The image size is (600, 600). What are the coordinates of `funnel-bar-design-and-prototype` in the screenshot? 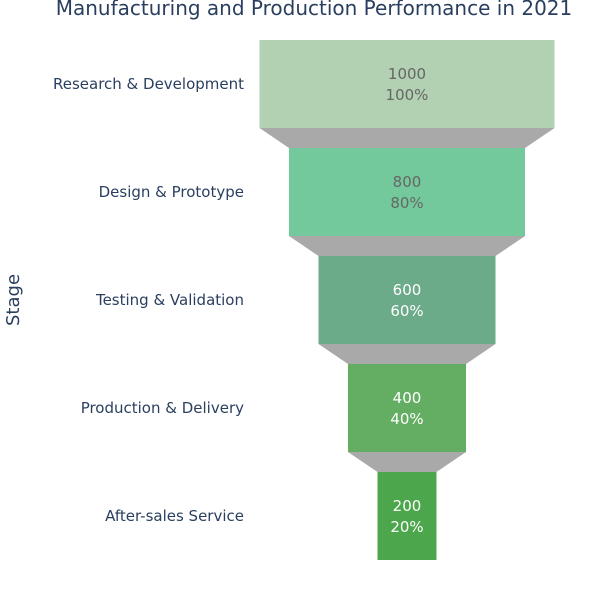 It's located at (407, 192).